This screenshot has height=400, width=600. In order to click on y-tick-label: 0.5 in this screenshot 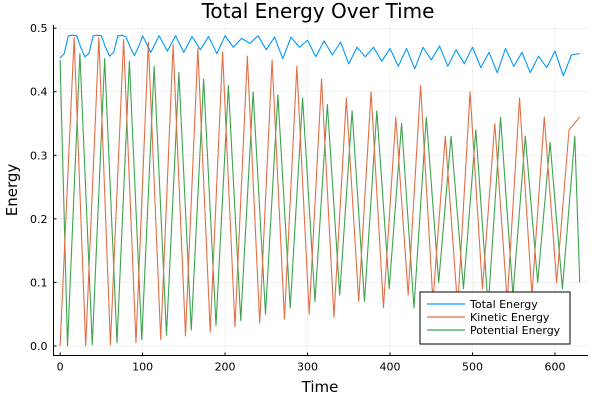, I will do `click(39, 28)`.